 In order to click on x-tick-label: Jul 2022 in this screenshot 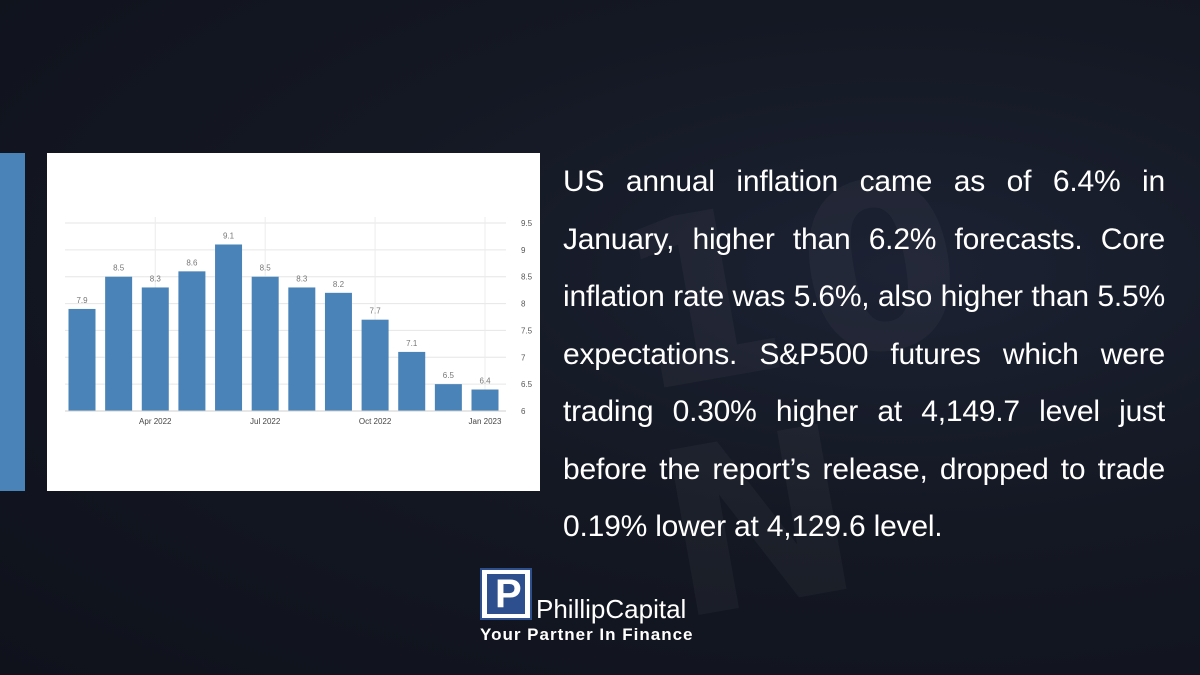, I will do `click(265, 421)`.